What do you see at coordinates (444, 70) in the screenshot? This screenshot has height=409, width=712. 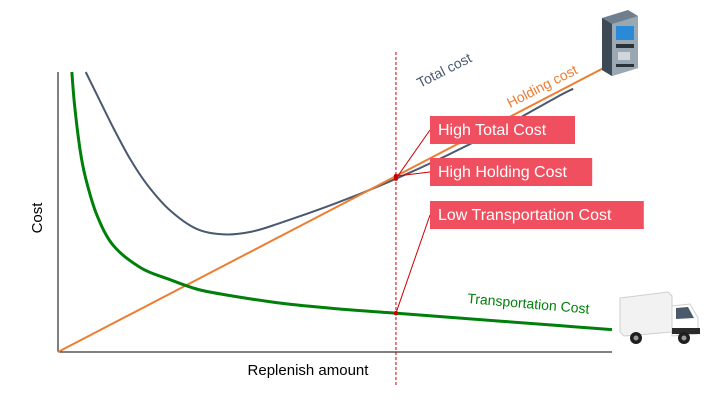 I see `series-label-total-cost: Total cost` at bounding box center [444, 70].